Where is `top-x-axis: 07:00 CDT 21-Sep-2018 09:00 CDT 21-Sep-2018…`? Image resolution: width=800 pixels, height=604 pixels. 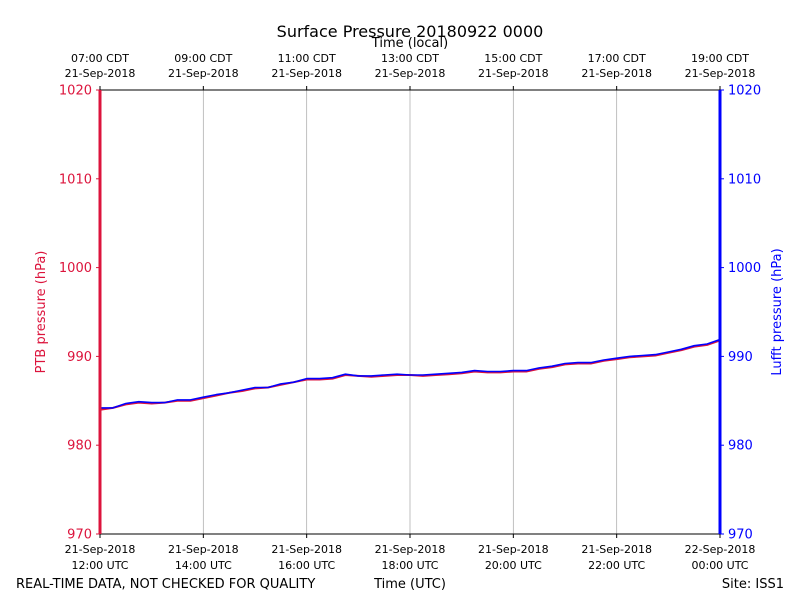 top-x-axis: 07:00 CDT 21-Sep-2018 09:00 CDT 21-Sep-2018… is located at coordinates (410, 71).